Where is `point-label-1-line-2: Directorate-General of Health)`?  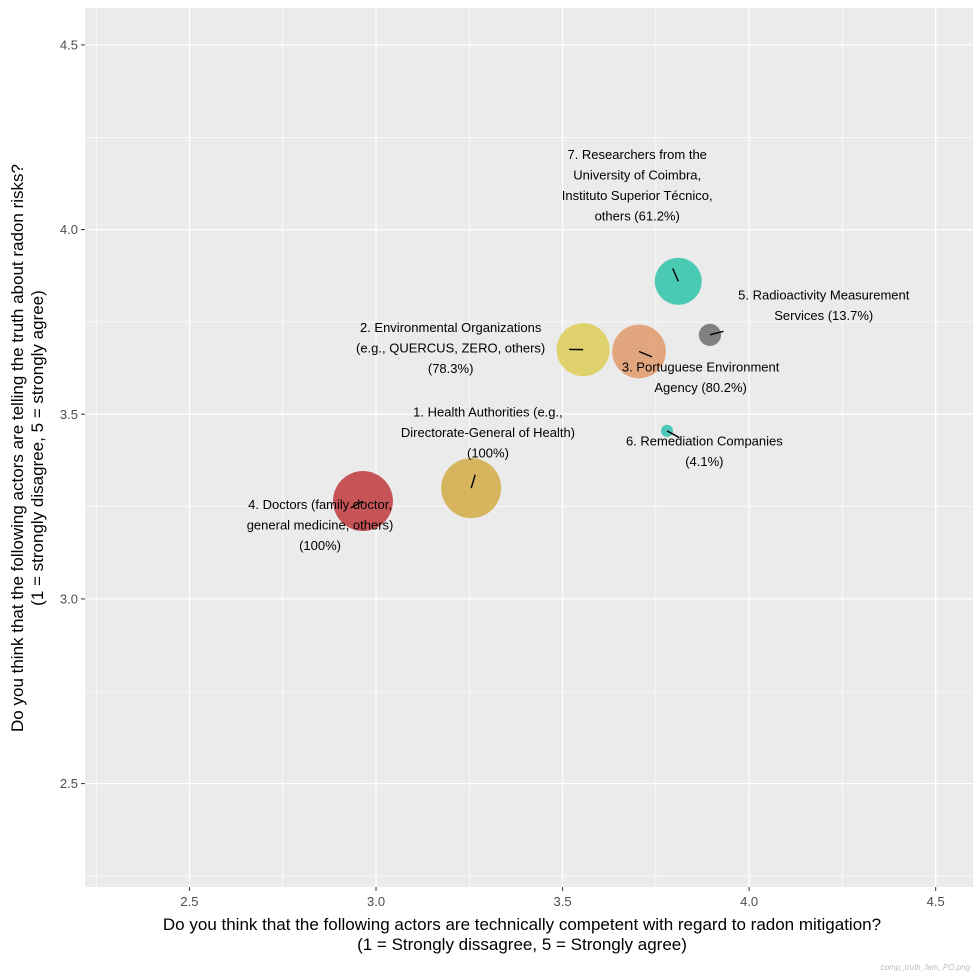
point-label-1-line-2: Directorate-General of Health) is located at coordinates (488, 432).